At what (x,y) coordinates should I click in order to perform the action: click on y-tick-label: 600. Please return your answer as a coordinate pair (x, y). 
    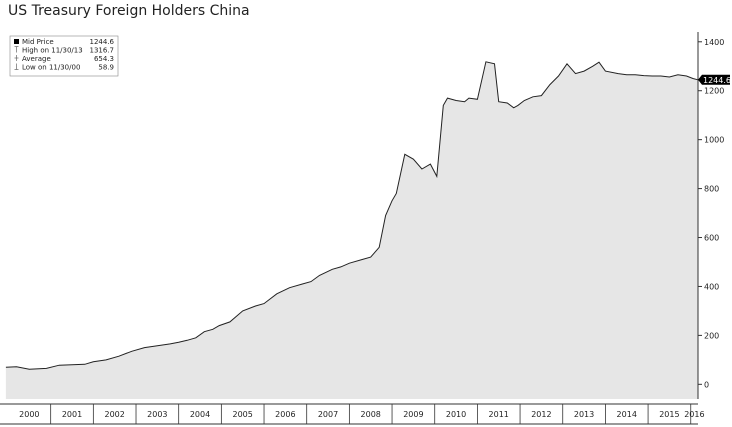
    Looking at the image, I should click on (711, 238).